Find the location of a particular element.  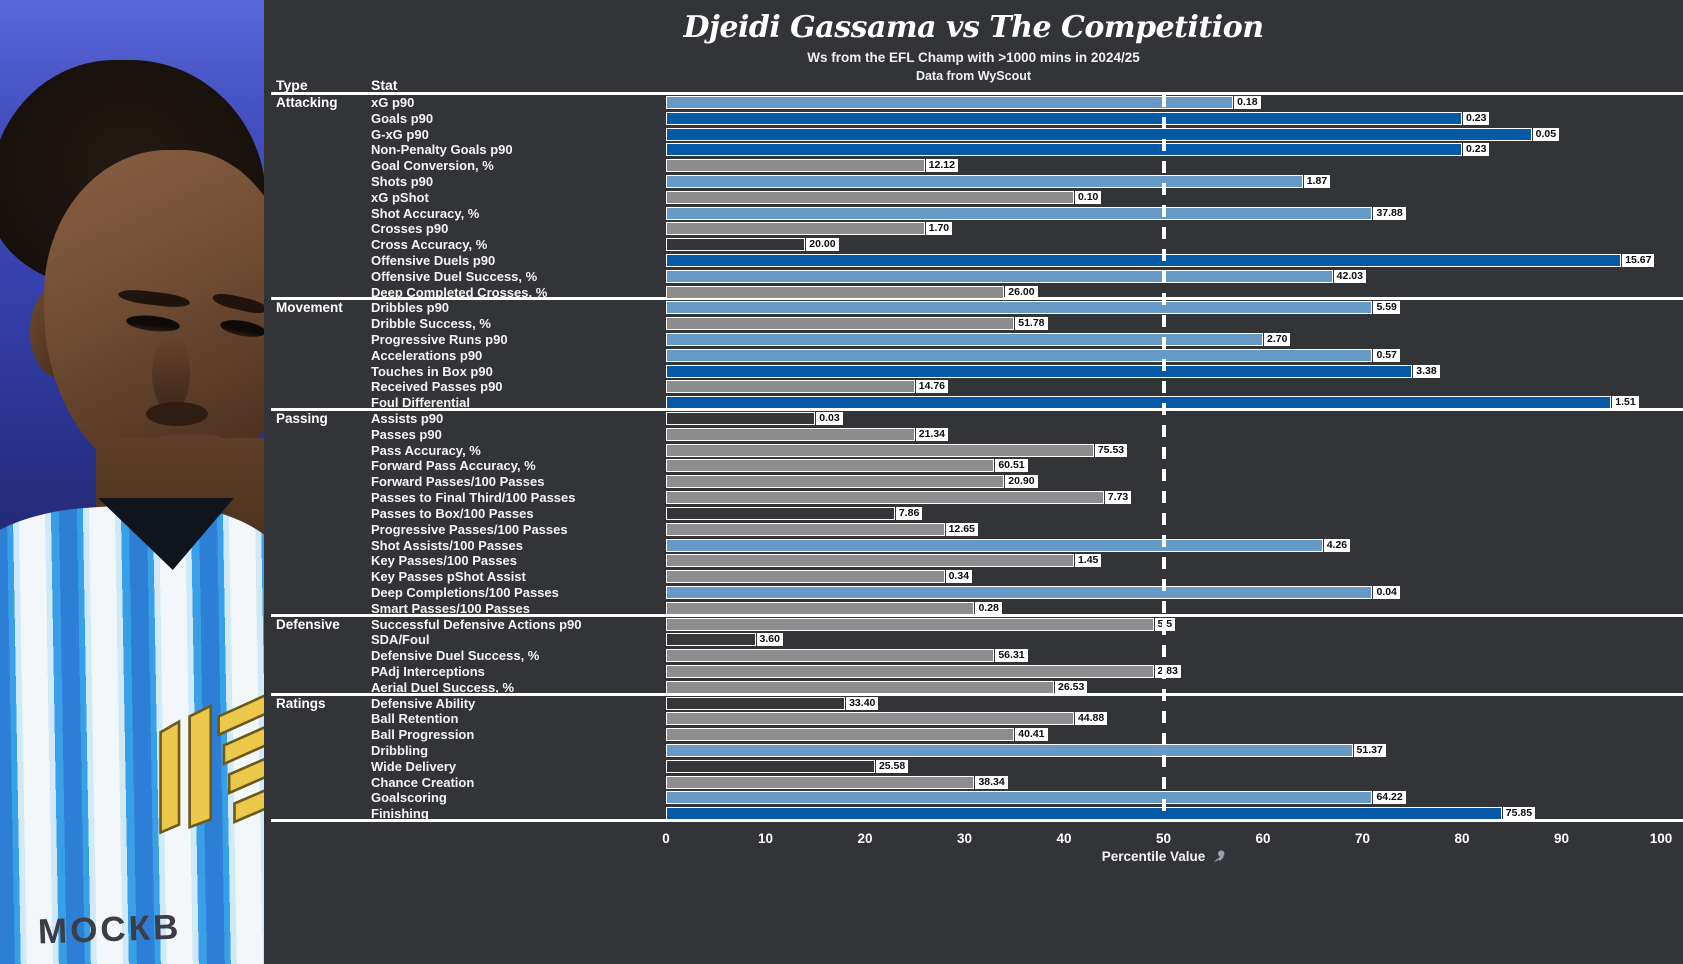

value-label: 2.83 is located at coordinates (1167, 671).